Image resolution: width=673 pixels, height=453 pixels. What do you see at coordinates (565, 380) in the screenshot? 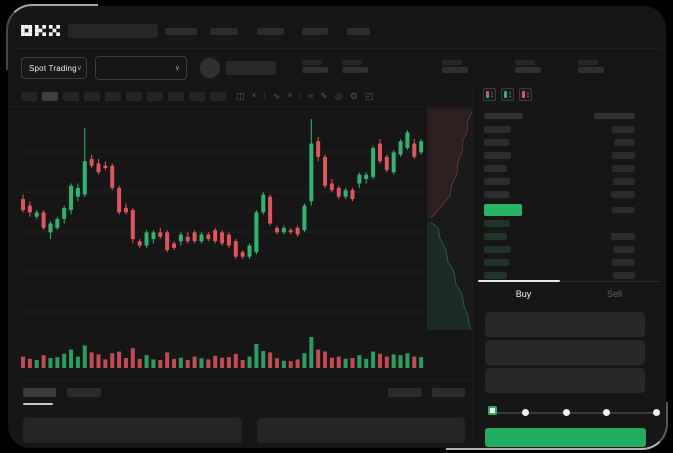
I see `total-input-placeholder` at bounding box center [565, 380].